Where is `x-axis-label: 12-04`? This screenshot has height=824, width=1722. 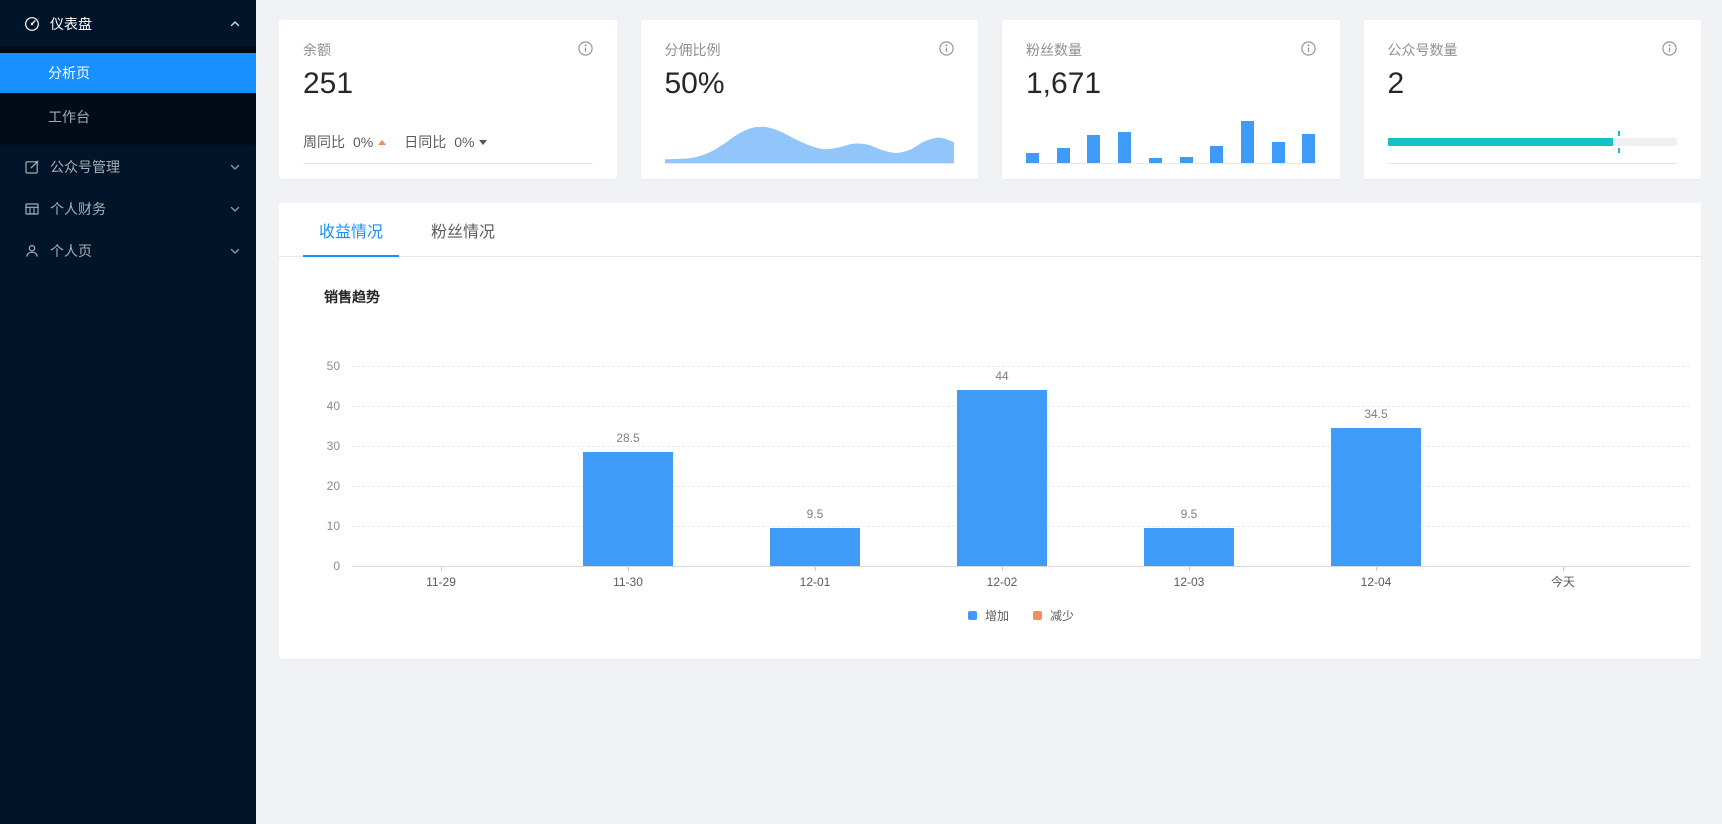 x-axis-label: 12-04 is located at coordinates (1376, 582).